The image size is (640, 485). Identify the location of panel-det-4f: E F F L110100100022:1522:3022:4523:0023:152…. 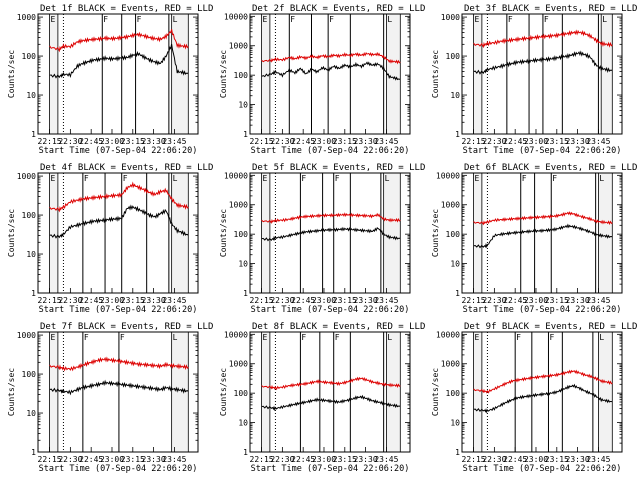
(110, 239).